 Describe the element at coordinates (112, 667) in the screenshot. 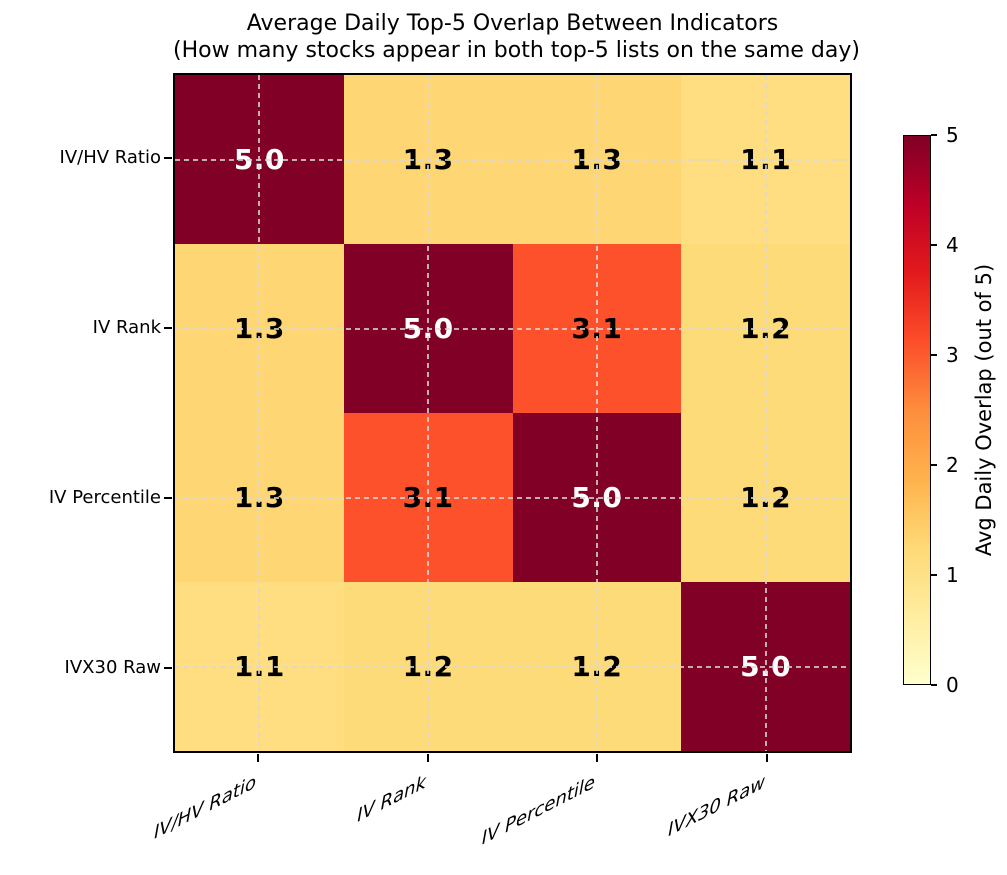

I see `y-axis-label: IVX30 Raw` at that location.